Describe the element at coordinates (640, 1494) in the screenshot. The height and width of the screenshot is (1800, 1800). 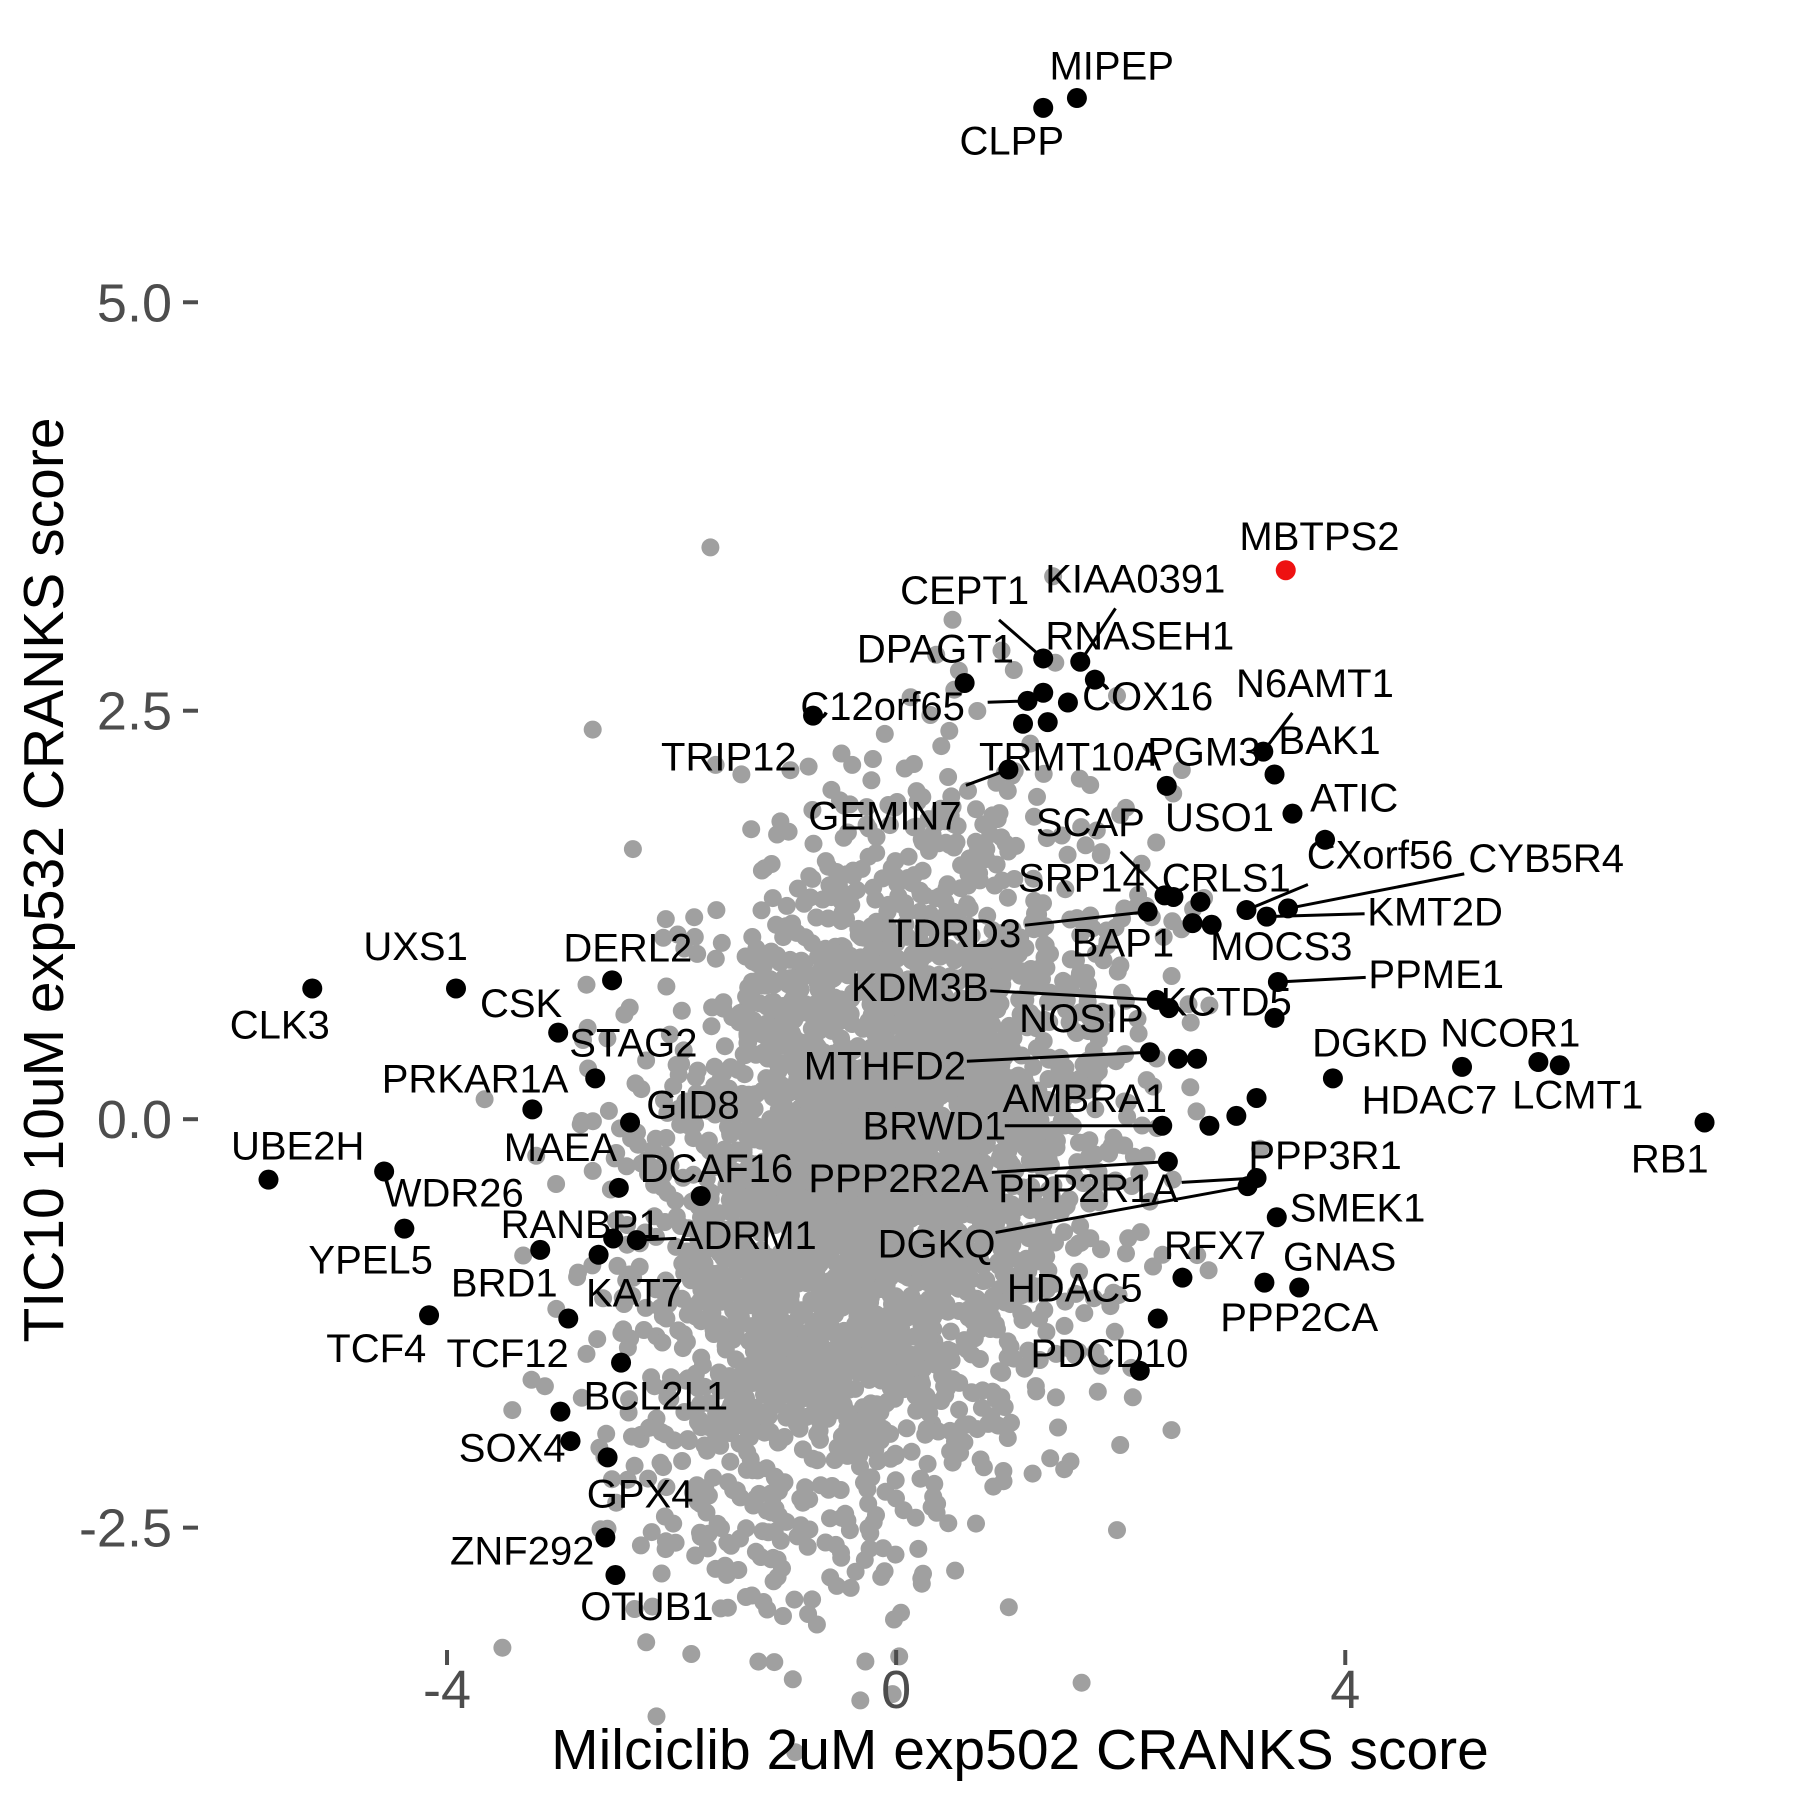
I see `gene-label: GPX4` at that location.